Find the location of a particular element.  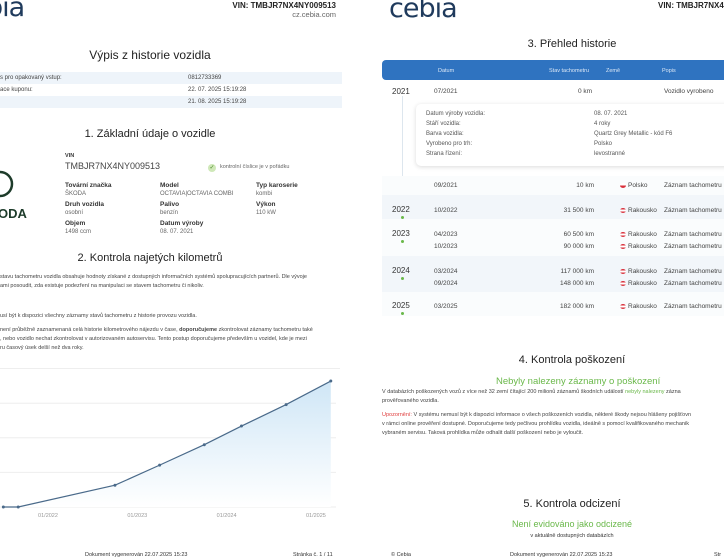

header-site: cz.cebia.com is located at coordinates (314, 14).